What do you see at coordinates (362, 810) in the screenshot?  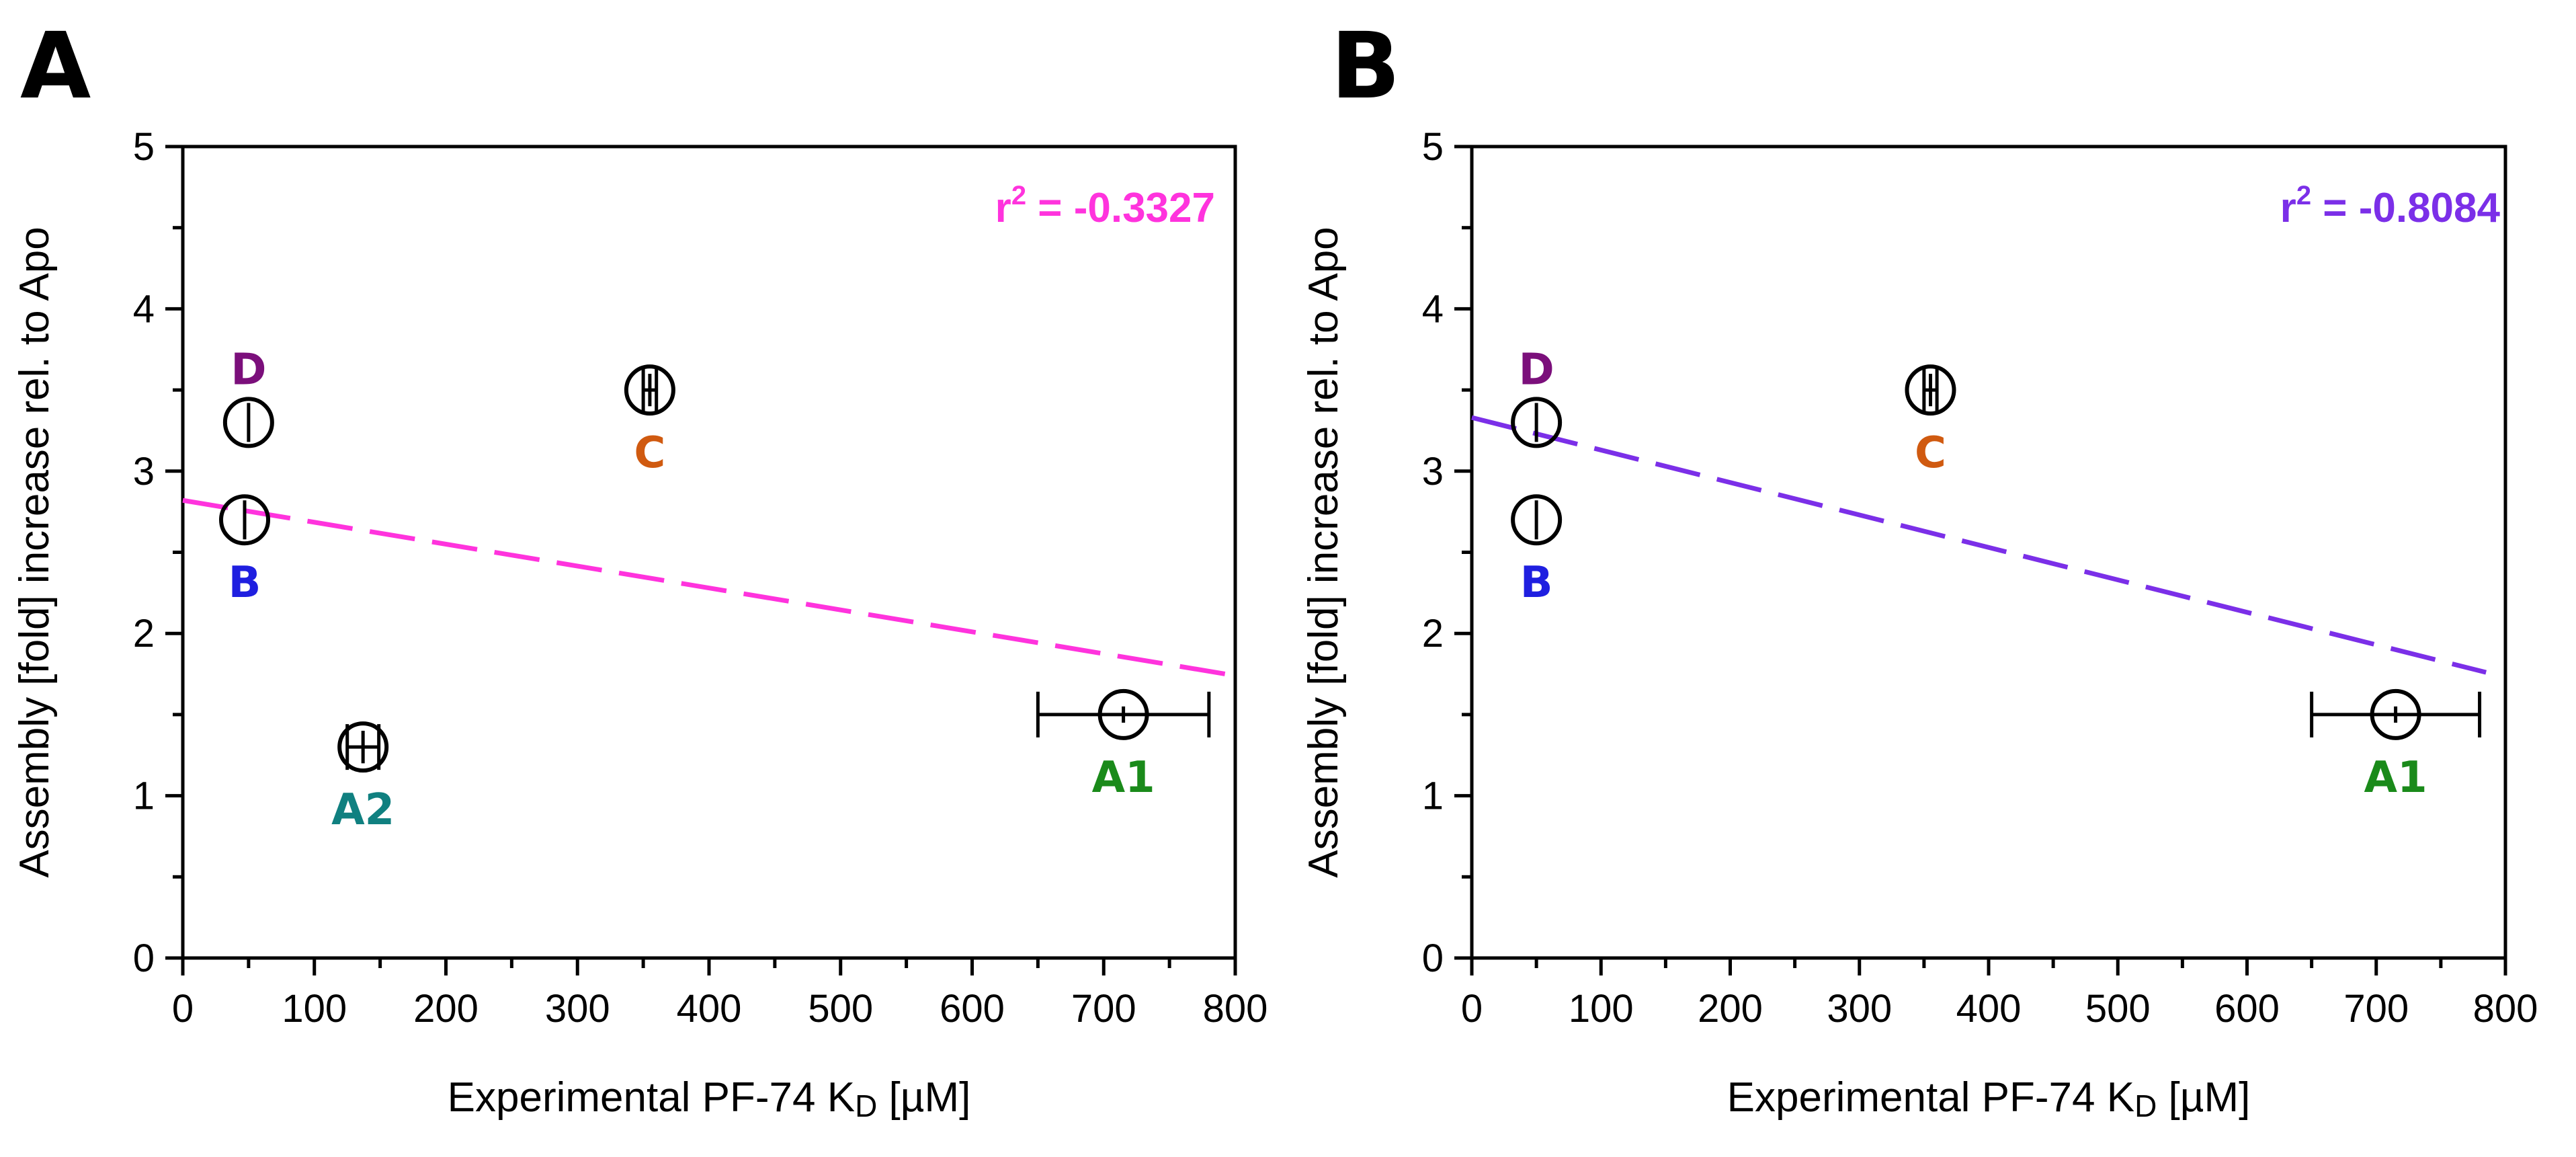 I see `data-point-label: A2` at bounding box center [362, 810].